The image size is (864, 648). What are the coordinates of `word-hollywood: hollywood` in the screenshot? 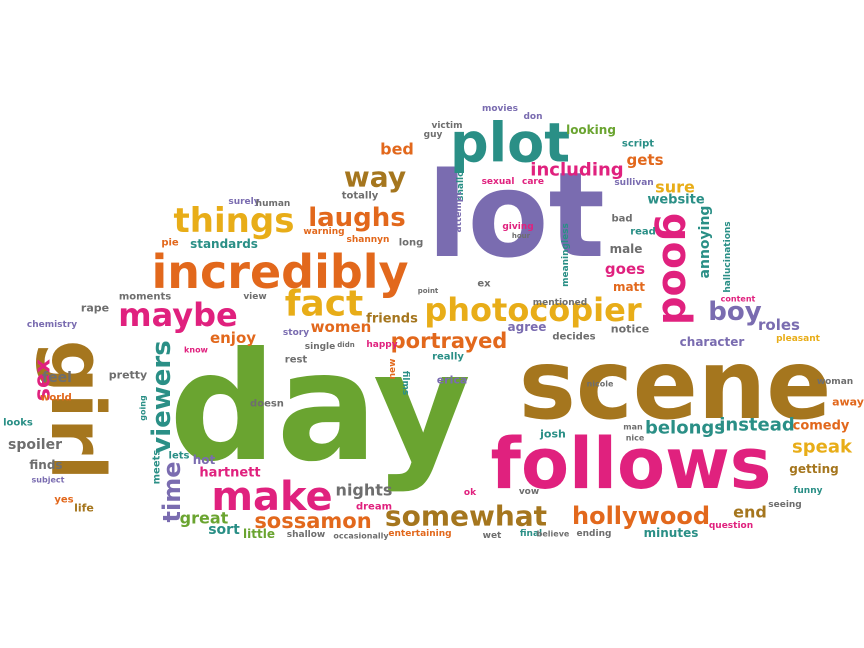 It's located at (641, 516).